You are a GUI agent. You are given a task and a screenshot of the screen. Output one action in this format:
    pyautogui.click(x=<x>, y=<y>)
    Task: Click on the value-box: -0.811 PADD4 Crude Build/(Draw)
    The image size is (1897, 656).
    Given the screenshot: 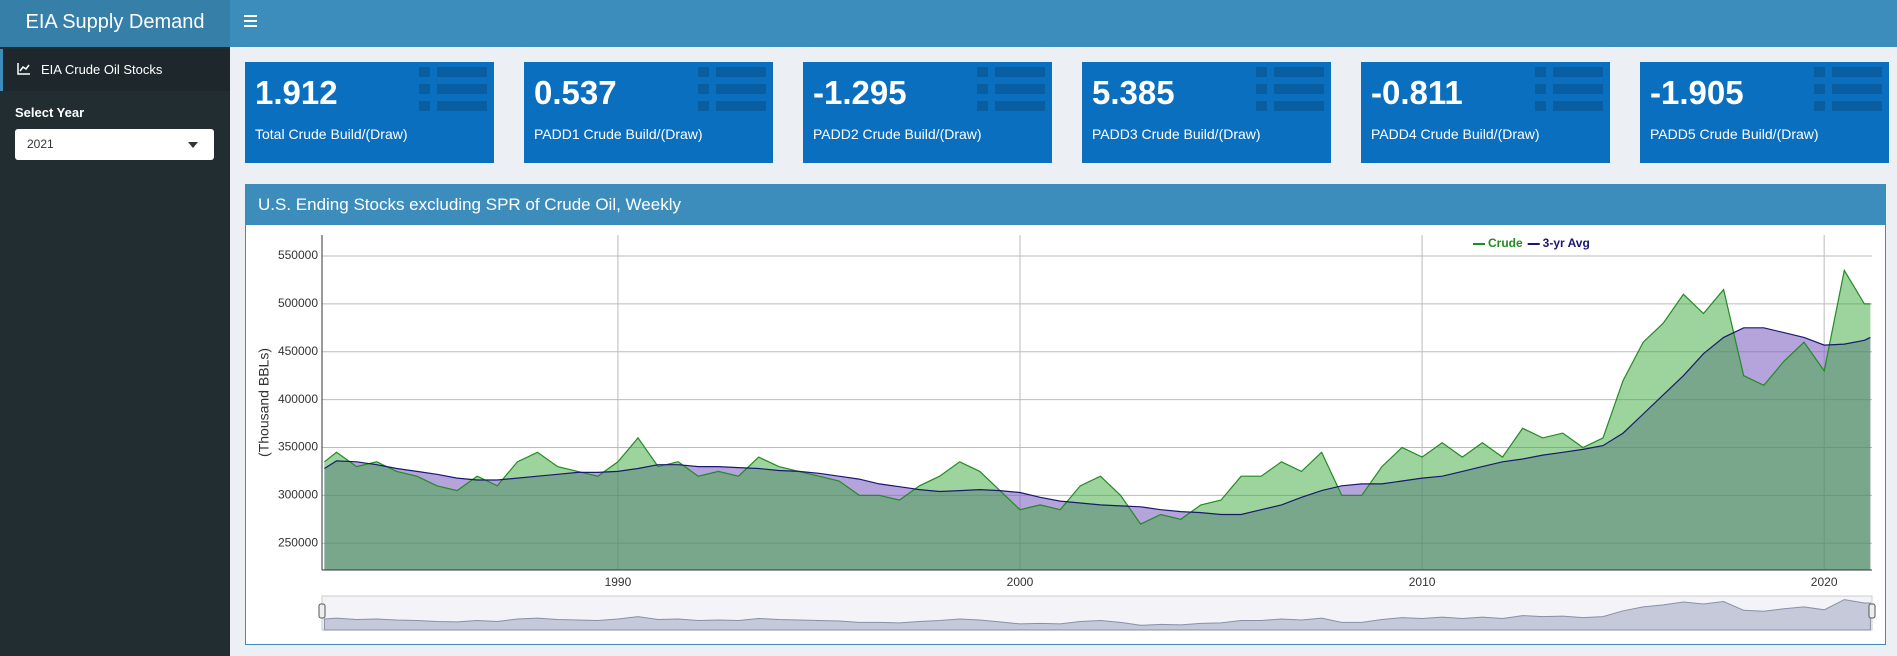 What is the action you would take?
    pyautogui.click(x=1485, y=112)
    